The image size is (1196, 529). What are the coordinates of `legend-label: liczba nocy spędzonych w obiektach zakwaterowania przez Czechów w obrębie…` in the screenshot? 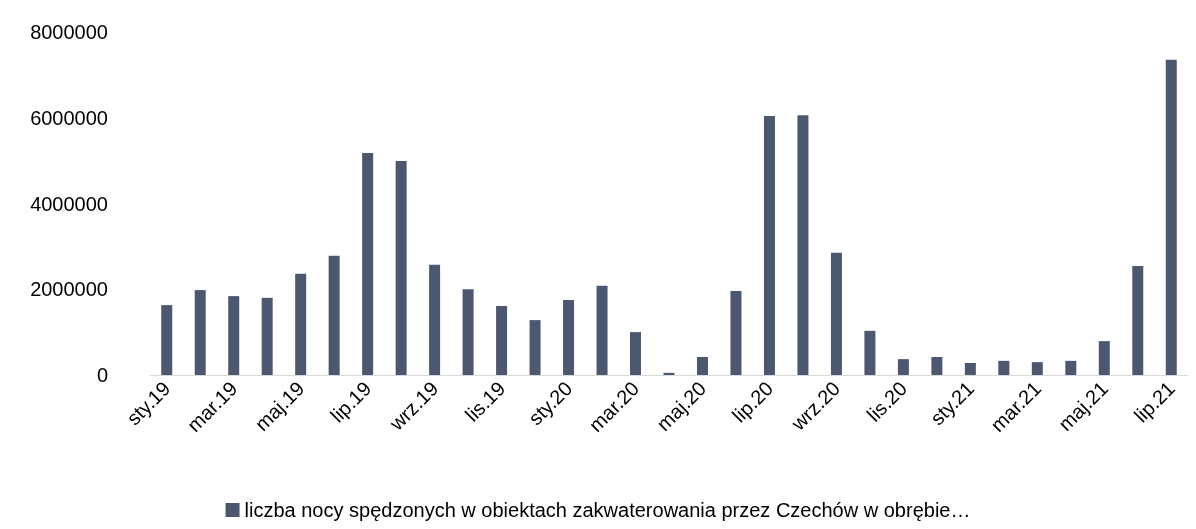 It's located at (607, 510).